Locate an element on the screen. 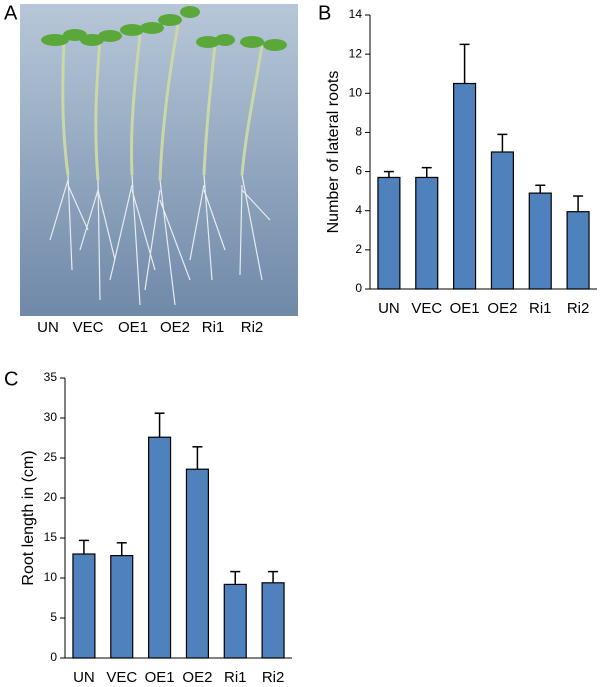 The image size is (600, 687). photo-label: Ri2 is located at coordinates (252, 327).